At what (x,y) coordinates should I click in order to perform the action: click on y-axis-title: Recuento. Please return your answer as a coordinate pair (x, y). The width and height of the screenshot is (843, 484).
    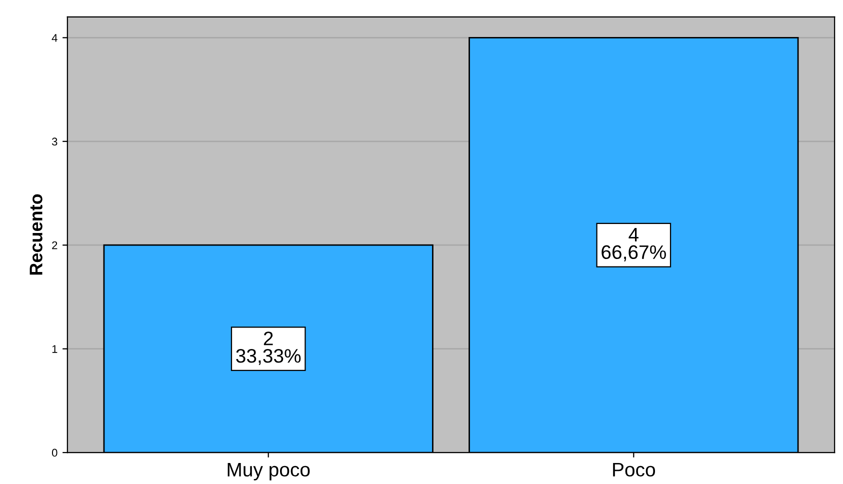
    Looking at the image, I should click on (36, 234).